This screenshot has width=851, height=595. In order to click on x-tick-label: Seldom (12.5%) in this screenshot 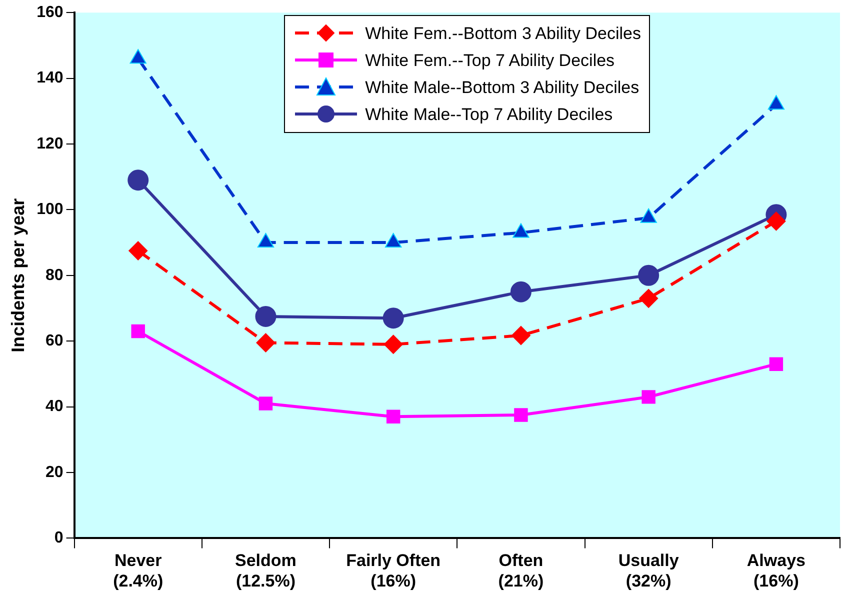, I will do `click(265, 570)`.